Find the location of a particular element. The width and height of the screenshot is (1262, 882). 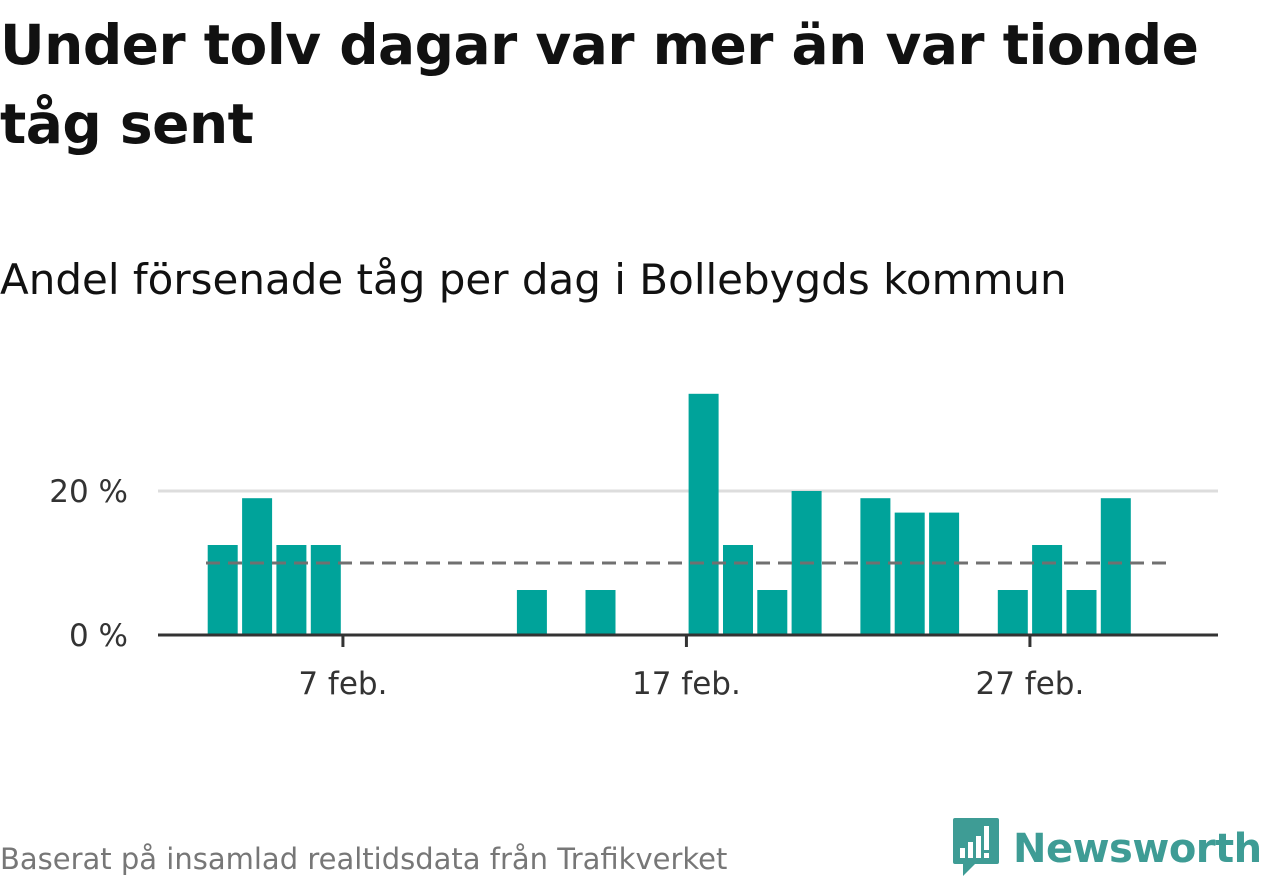

brand-logo: Newsworthy is located at coordinates (1106, 849).